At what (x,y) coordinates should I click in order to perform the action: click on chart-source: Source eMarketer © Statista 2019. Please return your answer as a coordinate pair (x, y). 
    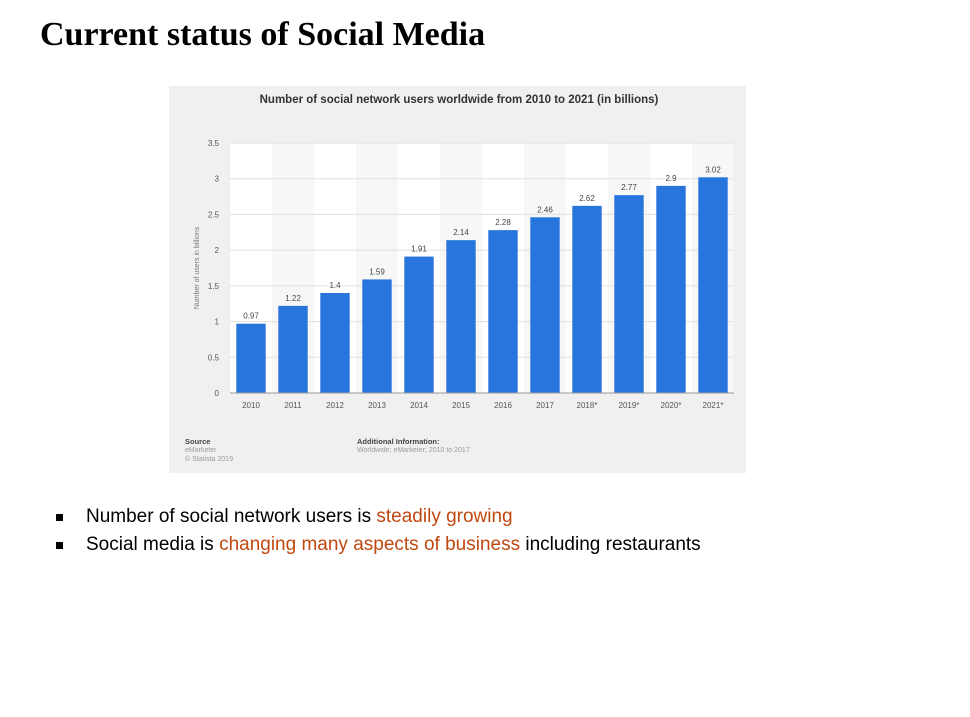
    Looking at the image, I should click on (209, 450).